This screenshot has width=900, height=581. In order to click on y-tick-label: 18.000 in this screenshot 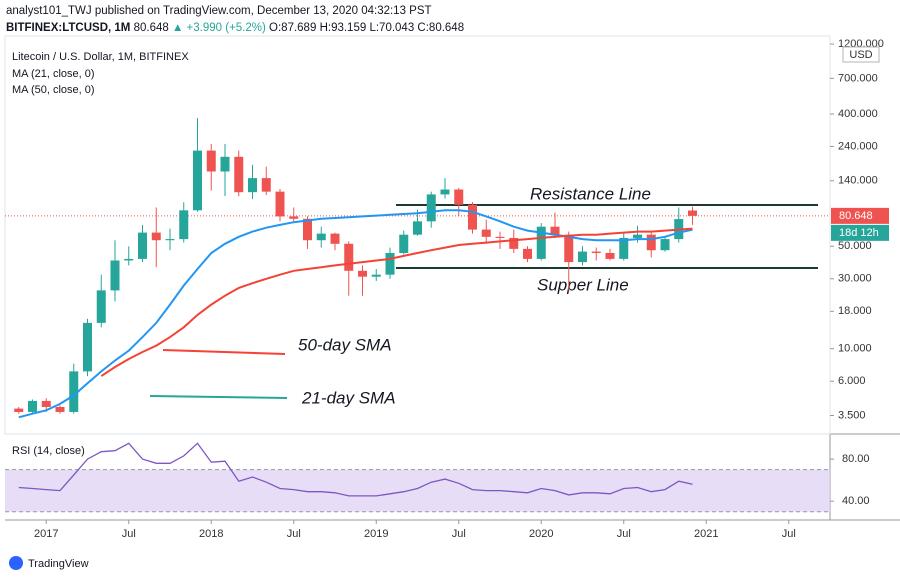, I will do `click(855, 311)`.